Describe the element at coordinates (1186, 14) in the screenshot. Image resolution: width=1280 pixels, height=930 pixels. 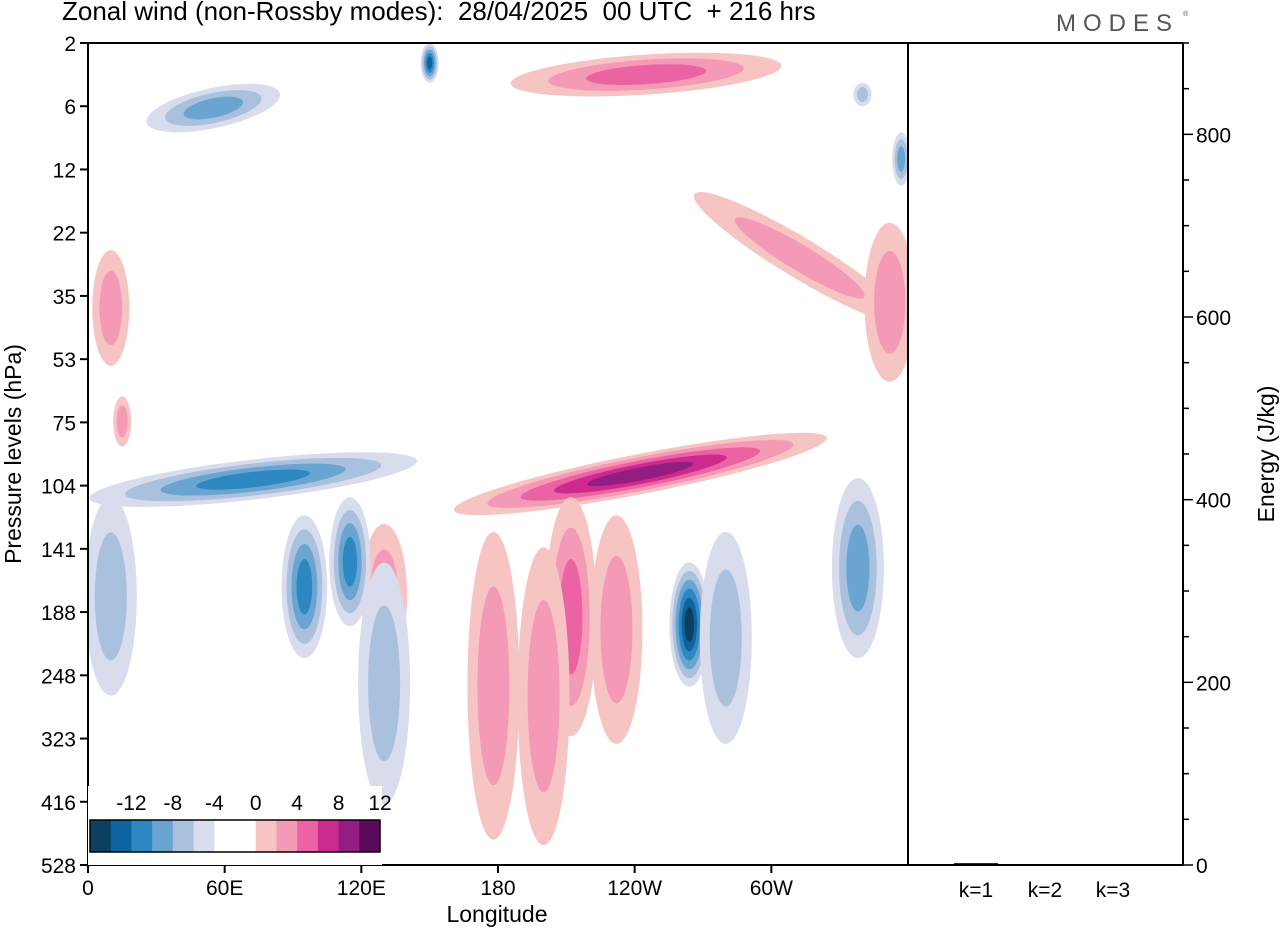
I see `brand-registered-mark: ®` at that location.